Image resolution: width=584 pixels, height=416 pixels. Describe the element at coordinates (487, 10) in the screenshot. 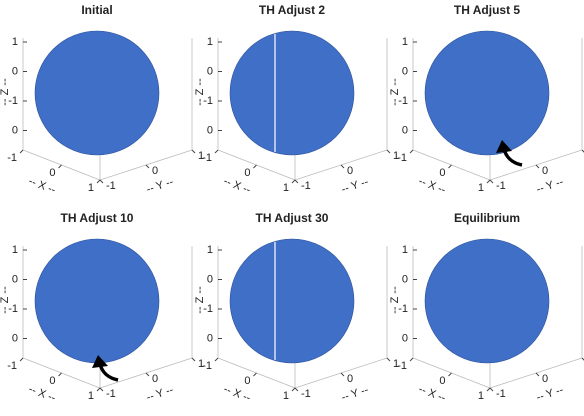

I see `panel-title: TH Adjust 5` at that location.